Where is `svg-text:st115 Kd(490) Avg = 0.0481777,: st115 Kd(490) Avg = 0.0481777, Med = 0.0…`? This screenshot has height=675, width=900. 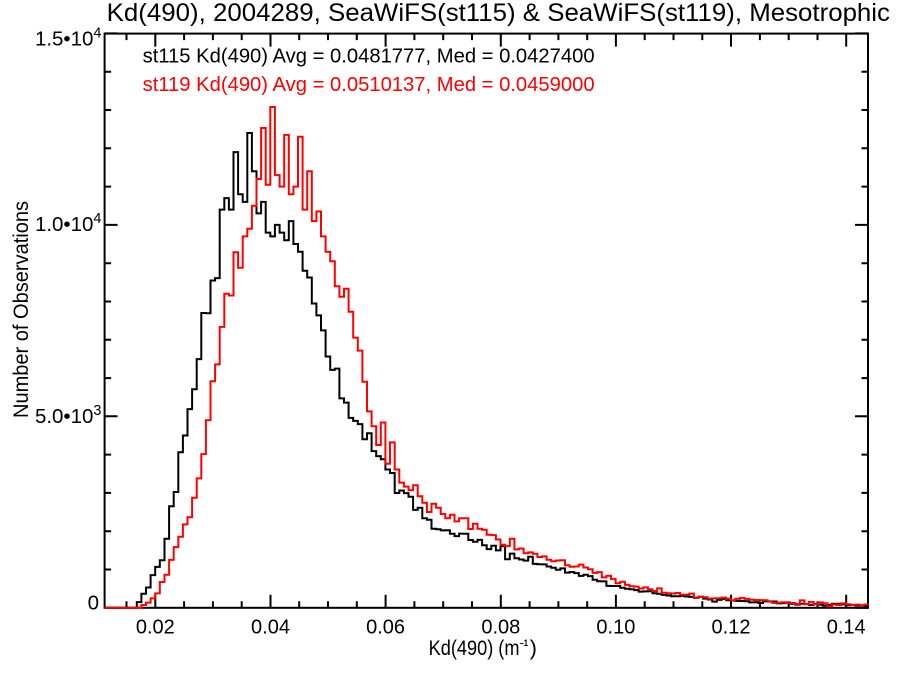 svg-text:st115 Kd(490) Avg = 0.0481777,: st115 Kd(490) Avg = 0.0481777, Med = 0.0… is located at coordinates (369, 55).